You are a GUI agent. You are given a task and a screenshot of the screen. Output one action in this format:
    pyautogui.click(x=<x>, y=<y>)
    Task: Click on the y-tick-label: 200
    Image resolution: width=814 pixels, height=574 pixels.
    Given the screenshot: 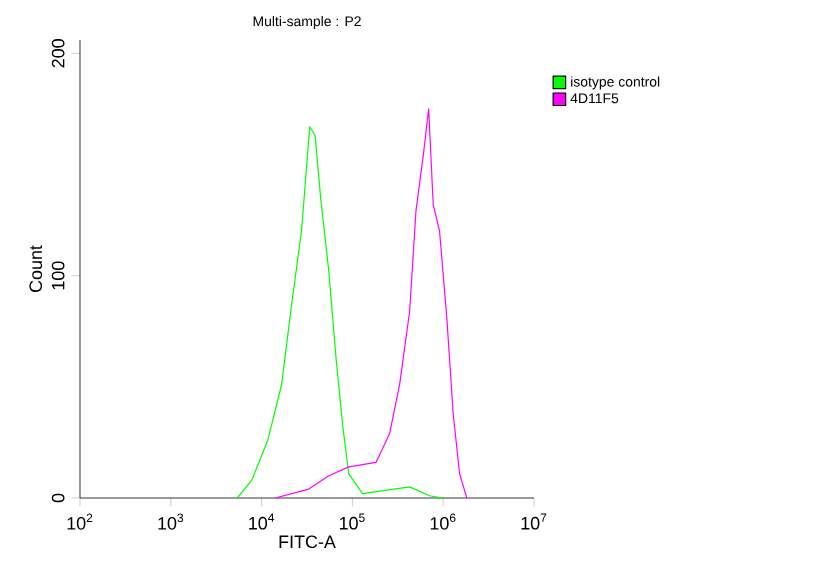 What is the action you would take?
    pyautogui.click(x=58, y=53)
    